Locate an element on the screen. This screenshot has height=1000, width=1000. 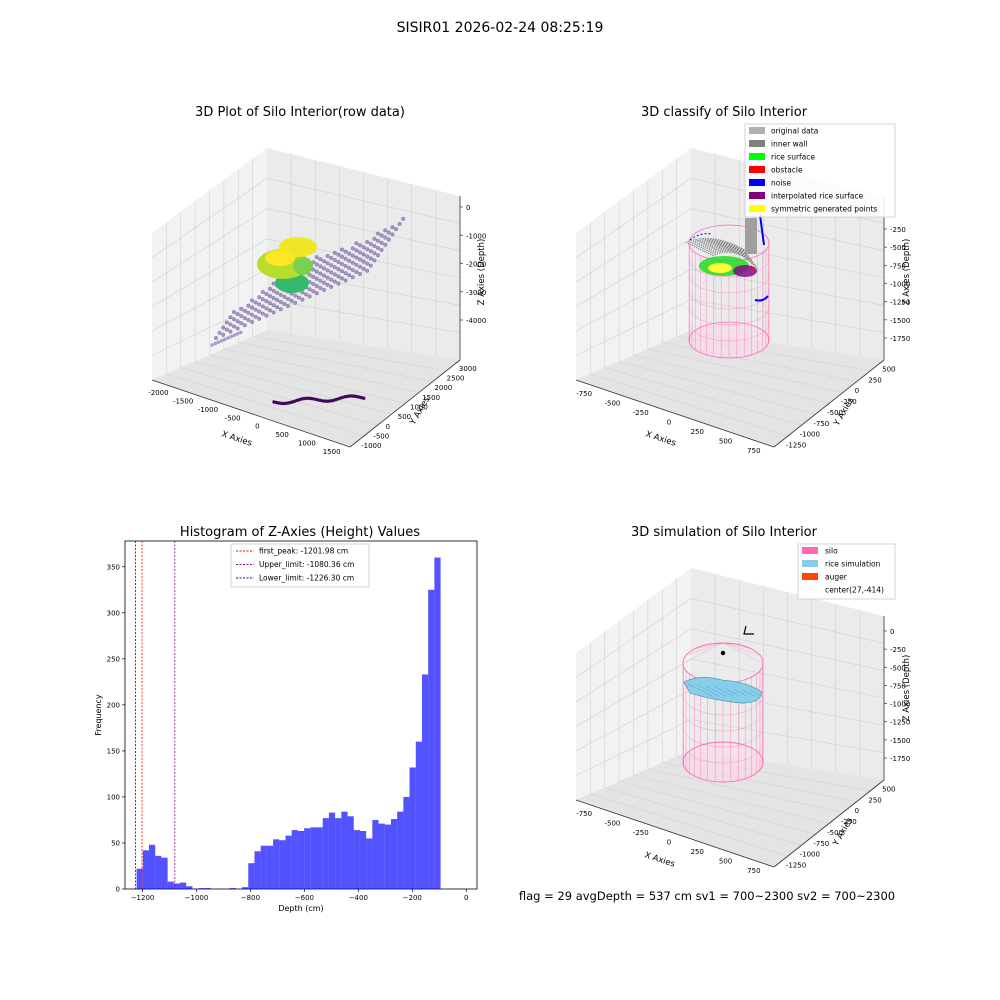
hist-bars is located at coordinates (288, 723).